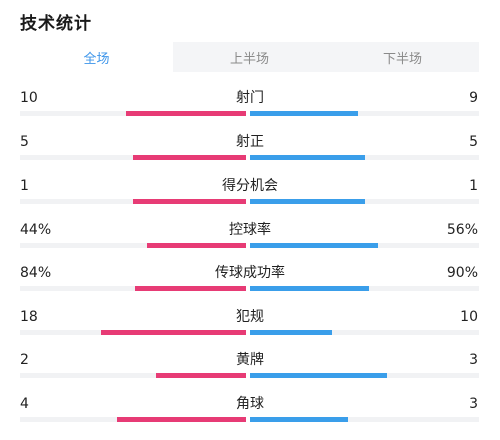  What do you see at coordinates (24, 404) in the screenshot?
I see `home-value: 4` at bounding box center [24, 404].